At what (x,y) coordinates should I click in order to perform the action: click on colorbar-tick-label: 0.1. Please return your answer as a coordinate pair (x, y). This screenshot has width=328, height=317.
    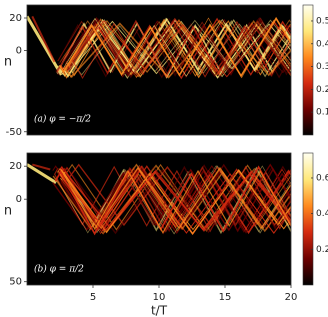
    Looking at the image, I should click on (322, 113).